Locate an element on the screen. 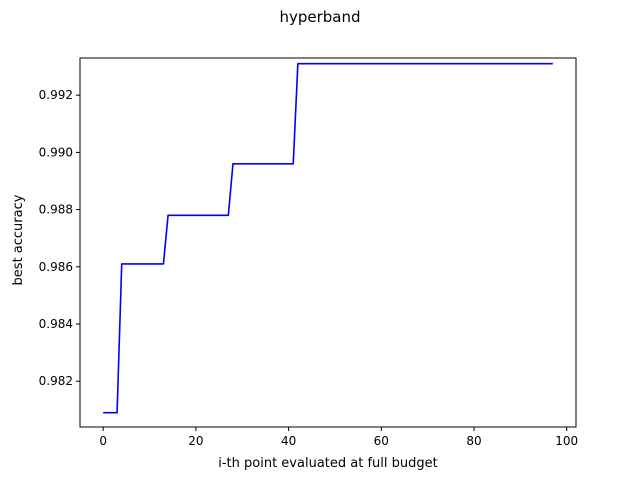 The height and width of the screenshot is (480, 640). x-tick-label: 40 is located at coordinates (288, 441).